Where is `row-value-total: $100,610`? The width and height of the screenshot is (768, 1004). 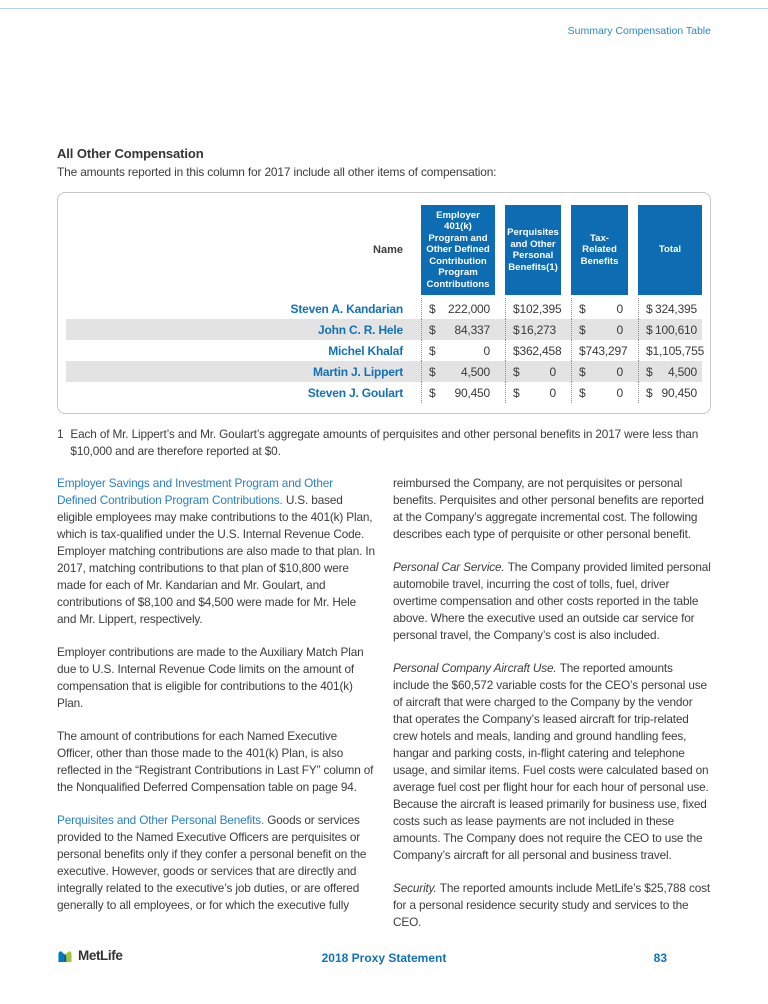
row-value-total: $100,610 is located at coordinates (670, 329).